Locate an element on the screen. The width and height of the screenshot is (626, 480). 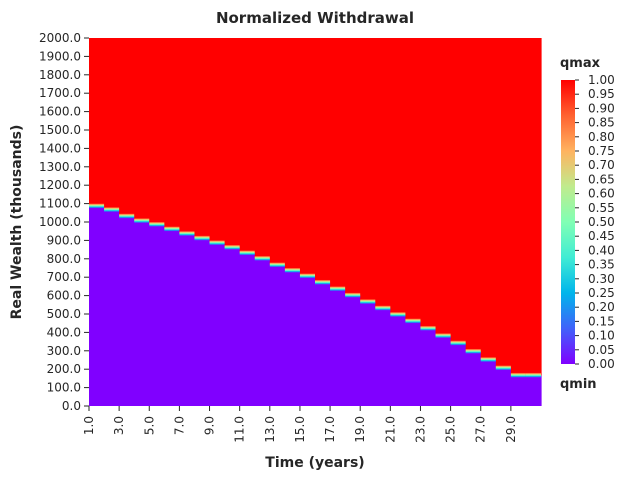
y-tick-label: 400.0 is located at coordinates (64, 332).